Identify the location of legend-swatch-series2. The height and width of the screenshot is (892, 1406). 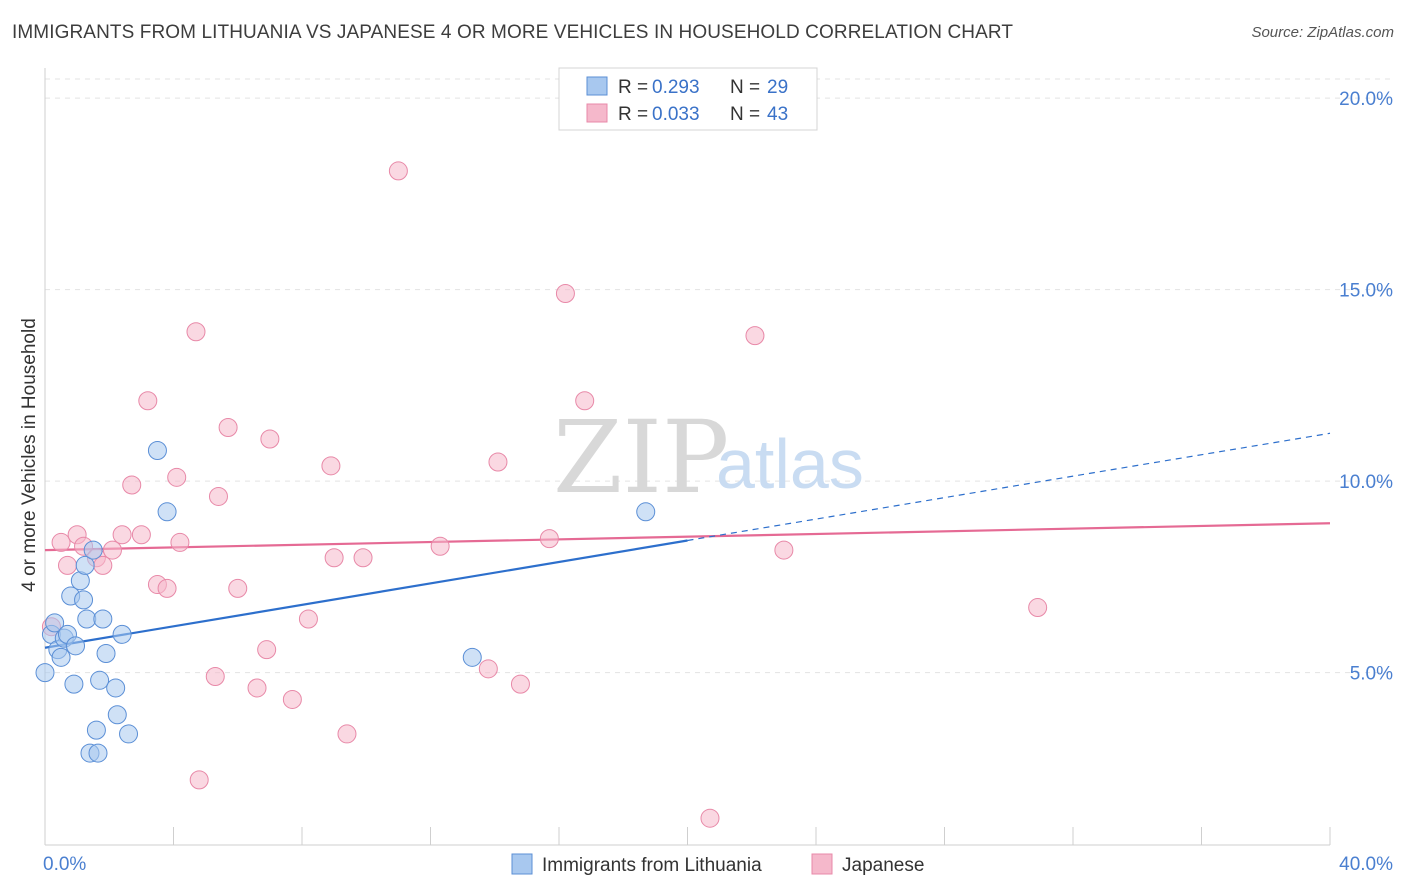
(597, 113).